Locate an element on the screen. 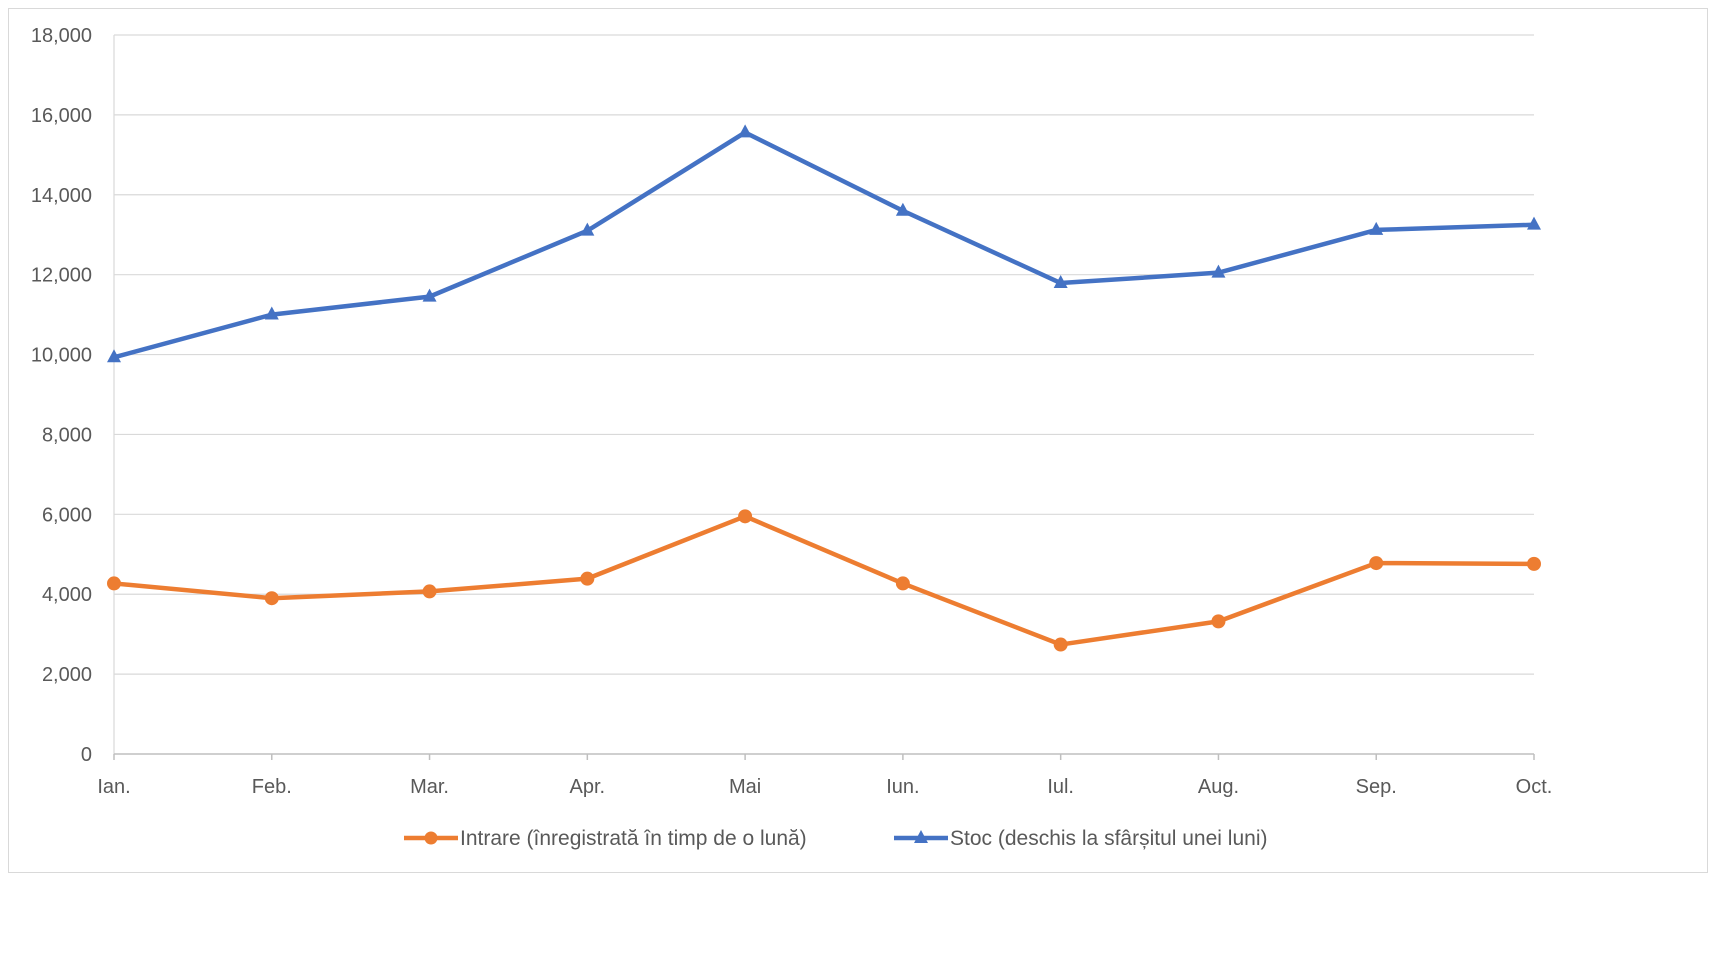  y-tick-label: 8,000 is located at coordinates (67, 435).